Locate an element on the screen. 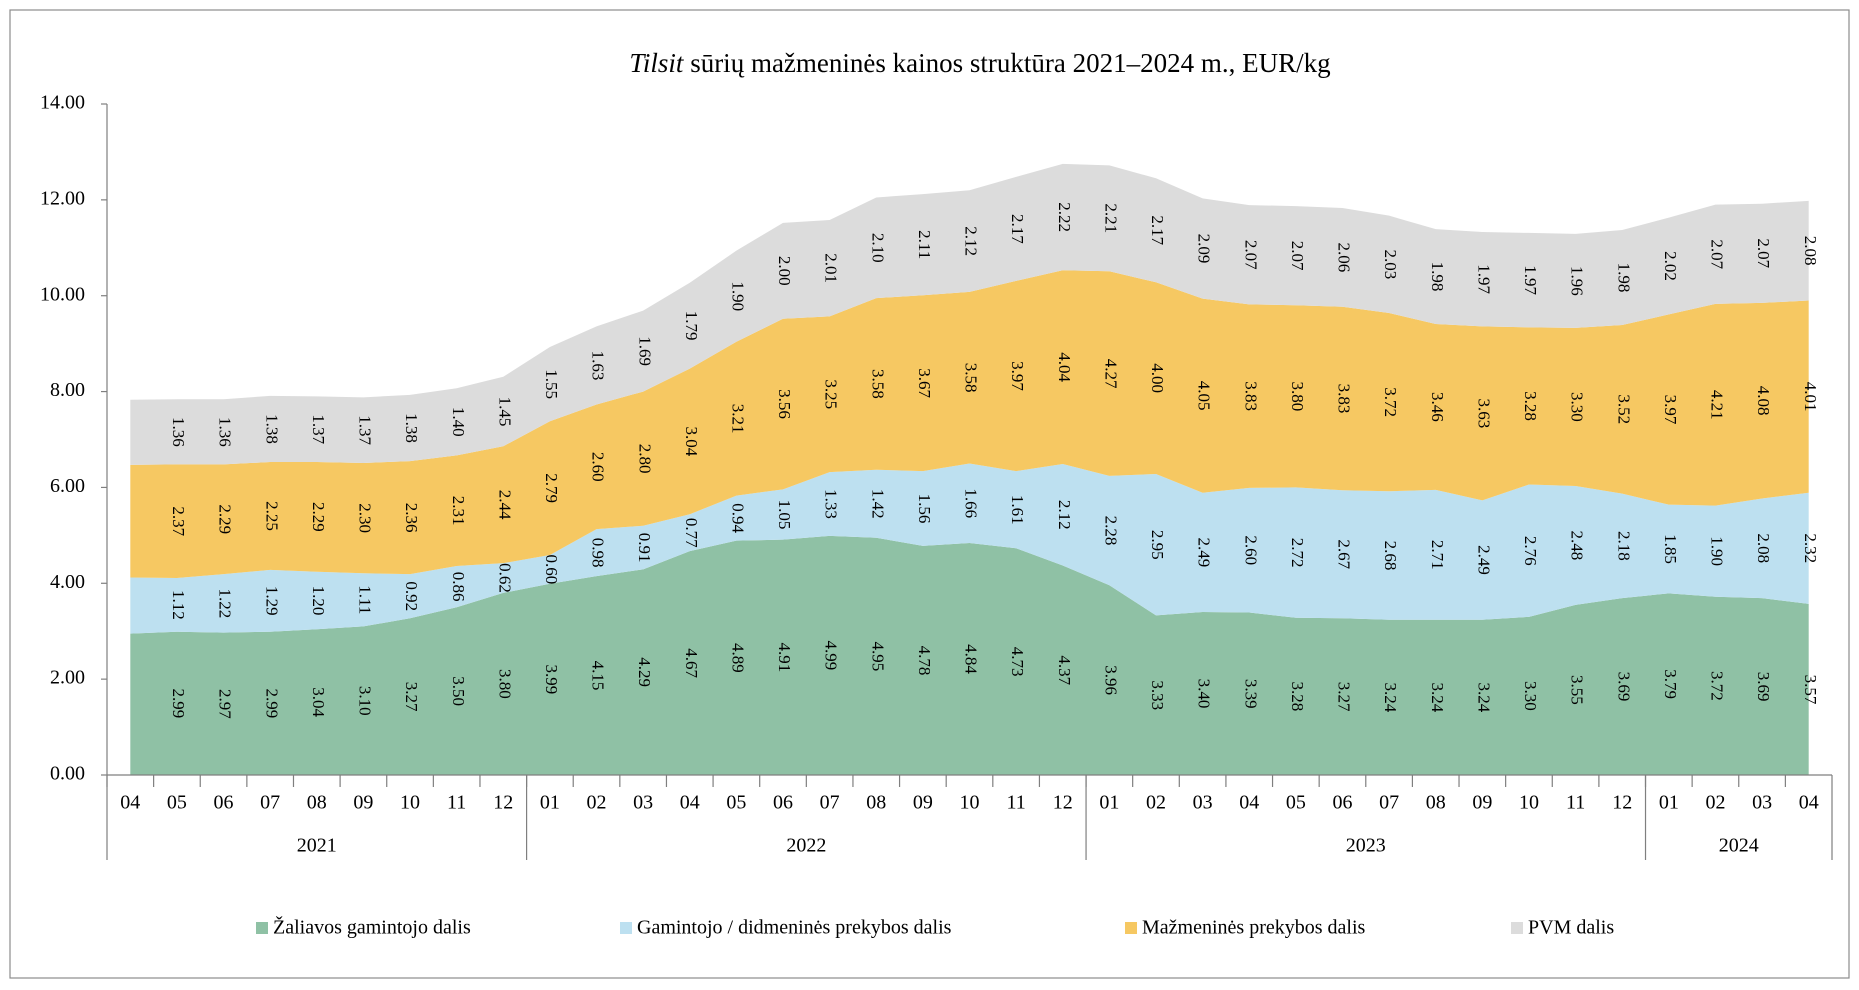 The width and height of the screenshot is (1859, 990). y-tick-label: 2.00 is located at coordinates (67, 678).